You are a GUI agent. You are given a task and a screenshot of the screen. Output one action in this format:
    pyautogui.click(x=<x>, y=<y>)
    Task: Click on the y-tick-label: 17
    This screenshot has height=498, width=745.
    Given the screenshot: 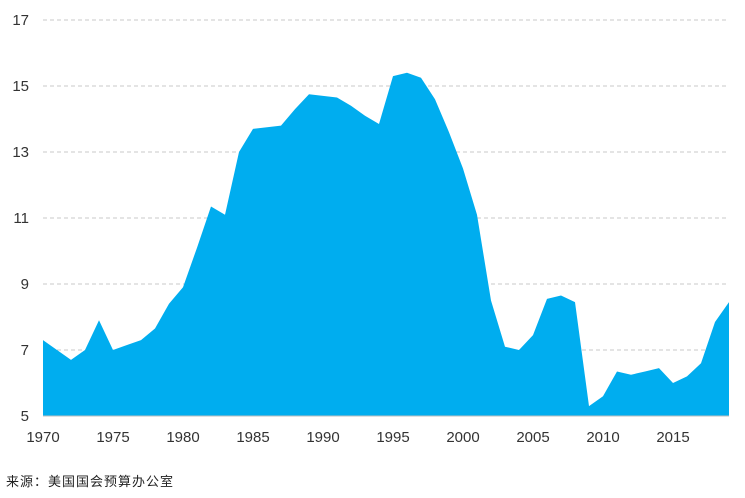 What is the action you would take?
    pyautogui.click(x=20, y=20)
    